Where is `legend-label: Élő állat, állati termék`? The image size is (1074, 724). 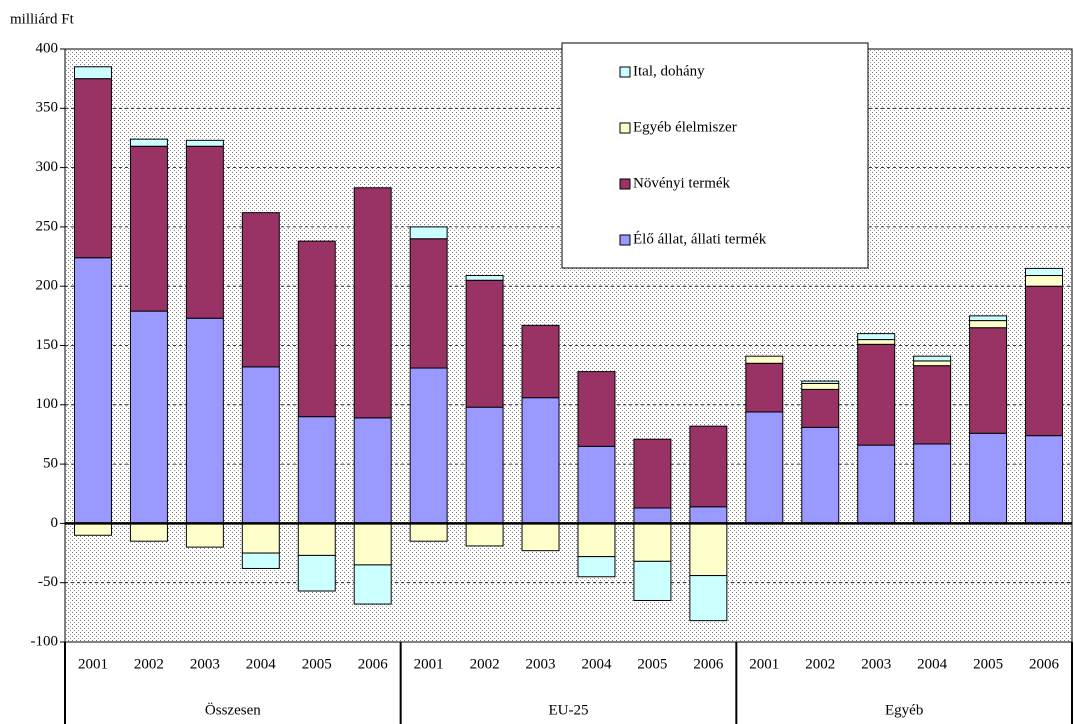 legend-label: Élő állat, állati termék is located at coordinates (700, 238).